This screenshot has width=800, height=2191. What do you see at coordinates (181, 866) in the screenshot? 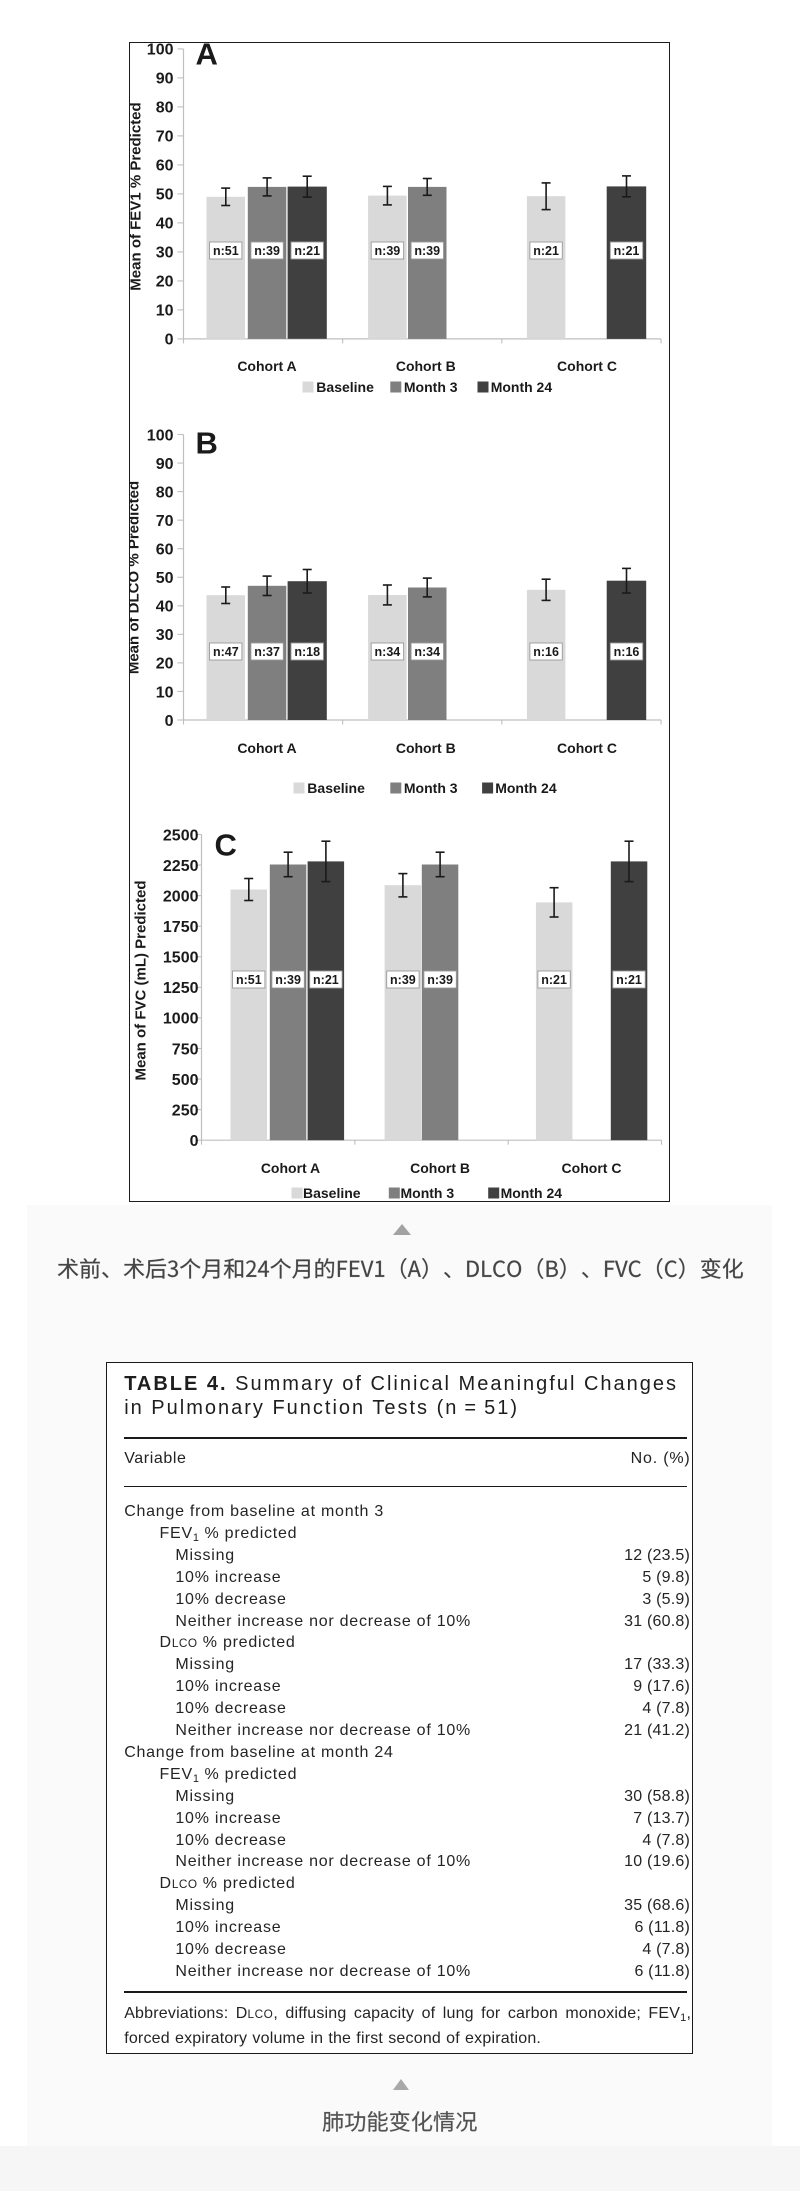
I see `svg-text: 2250` at bounding box center [181, 866].